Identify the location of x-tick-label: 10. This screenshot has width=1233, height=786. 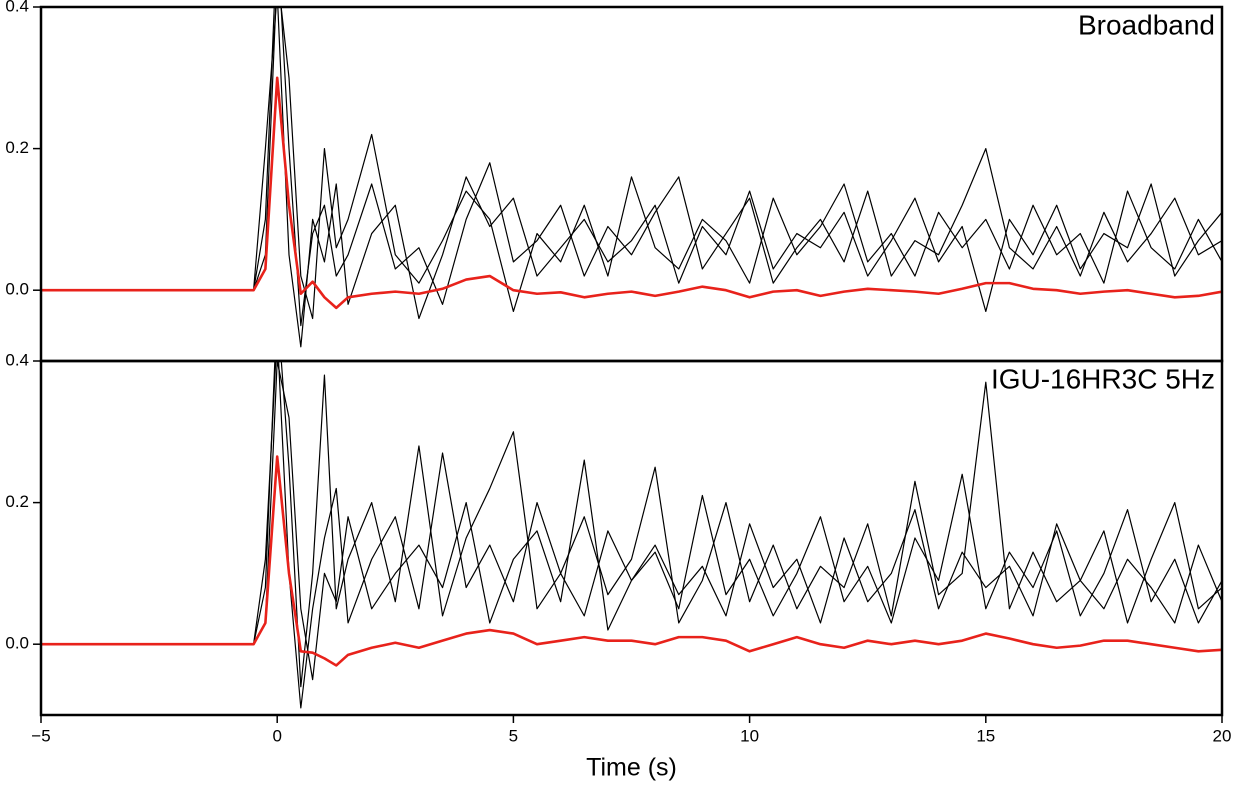
(749, 735).